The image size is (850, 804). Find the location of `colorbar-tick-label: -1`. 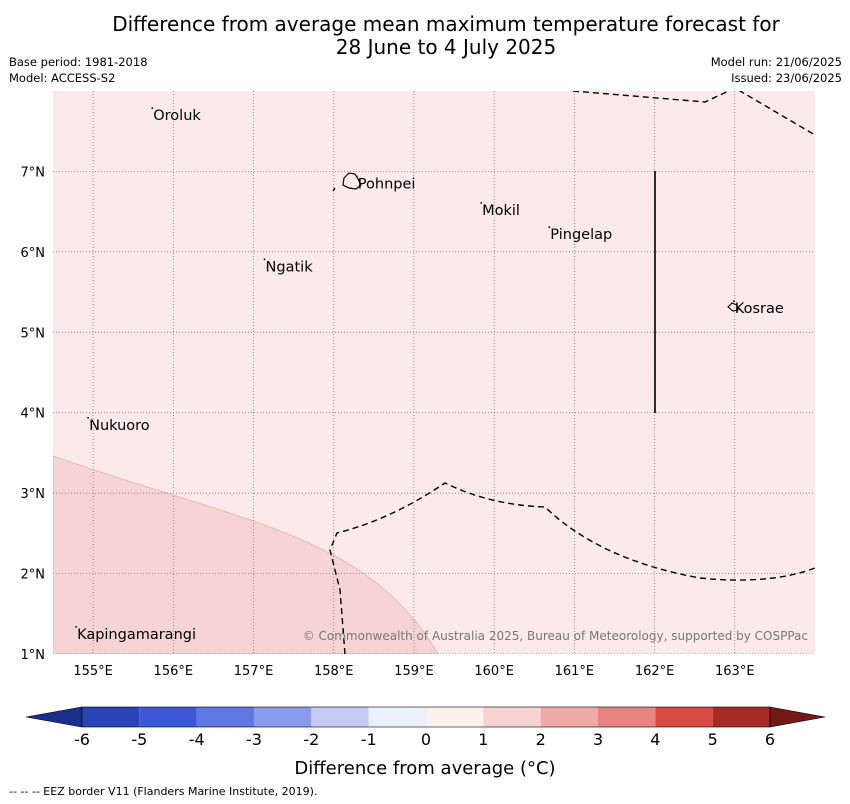

colorbar-tick-label: -1 is located at coordinates (369, 739).